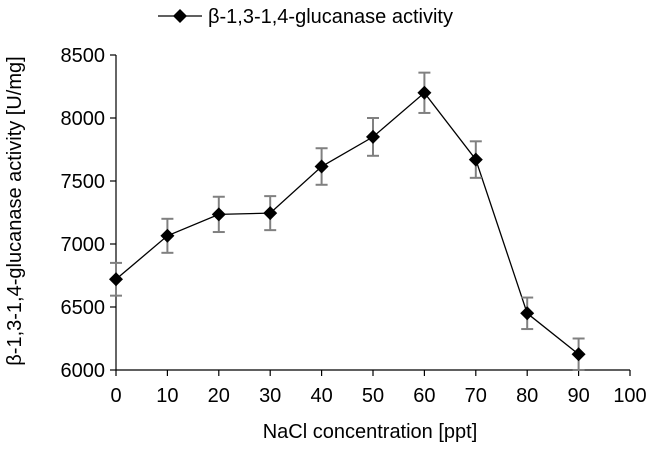  I want to click on y-axis-title: β-1,3-1,4-glucanase activity [U/mg], so click(15, 210).